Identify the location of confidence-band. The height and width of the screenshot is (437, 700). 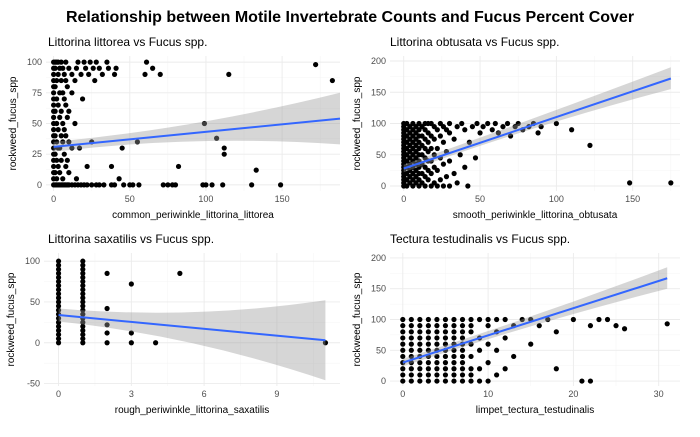
(196, 122).